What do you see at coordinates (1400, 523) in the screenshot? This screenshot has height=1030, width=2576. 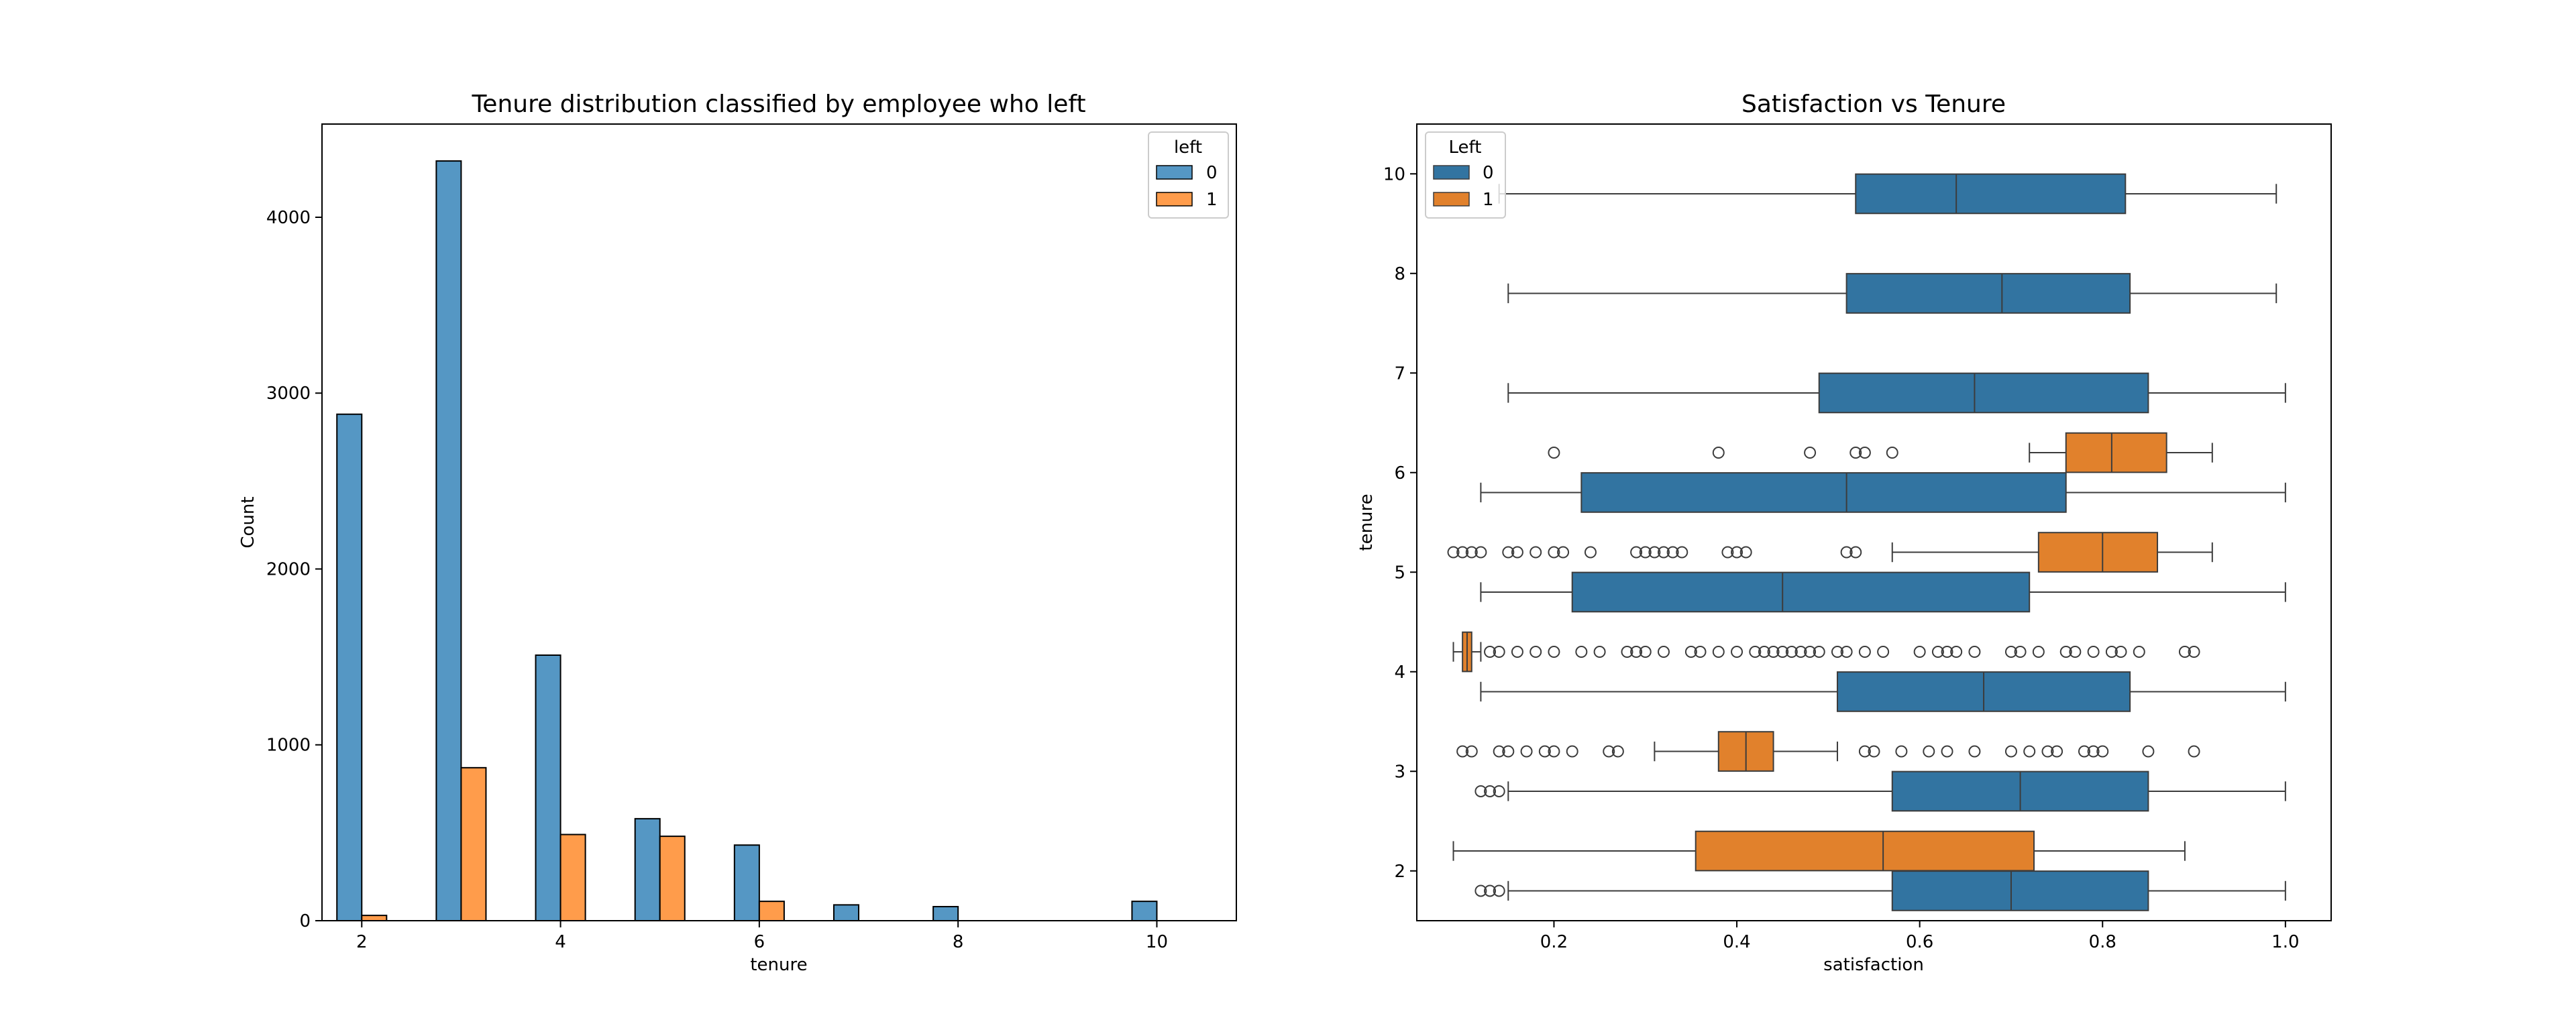 I see `boxplot-y-ticks: 10 8 7 6 5 4 3 2` at bounding box center [1400, 523].